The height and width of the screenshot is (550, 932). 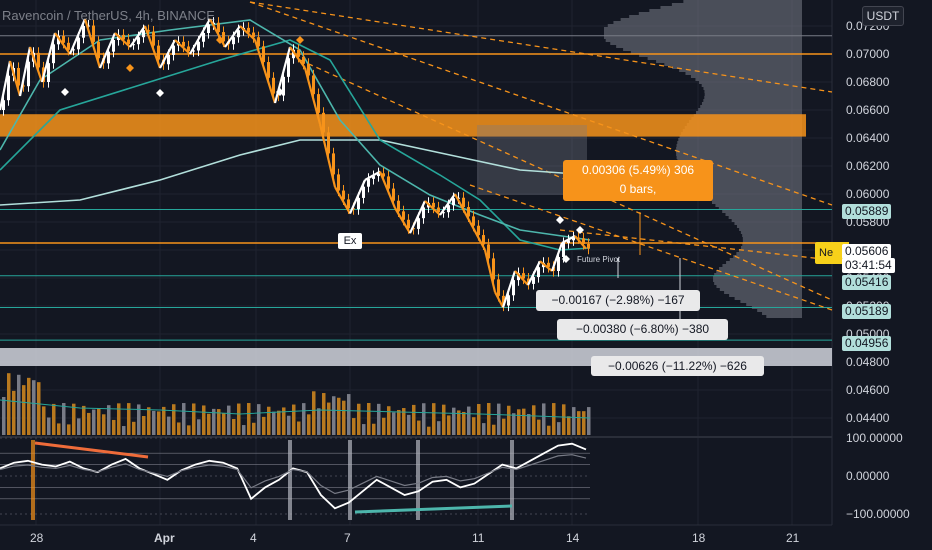 I want to click on time-tick-label: 21, so click(x=793, y=538).